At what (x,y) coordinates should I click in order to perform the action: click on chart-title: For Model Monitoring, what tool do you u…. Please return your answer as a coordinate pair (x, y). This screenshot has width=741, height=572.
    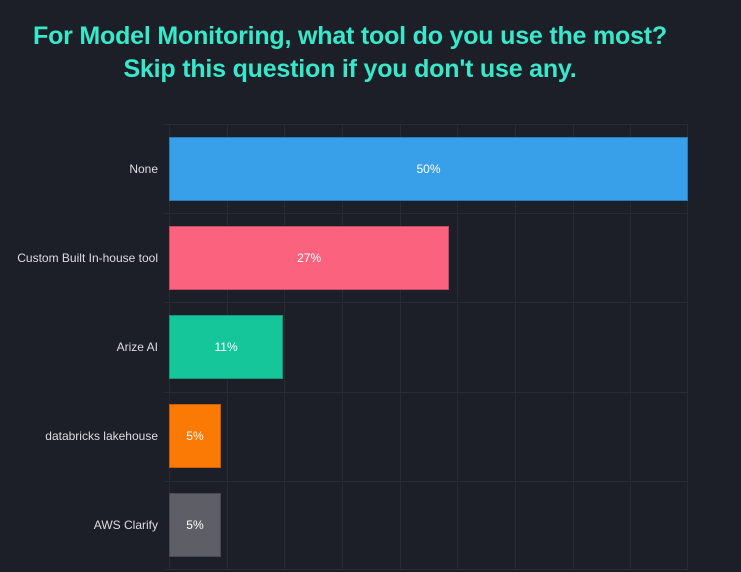
    Looking at the image, I should click on (350, 53).